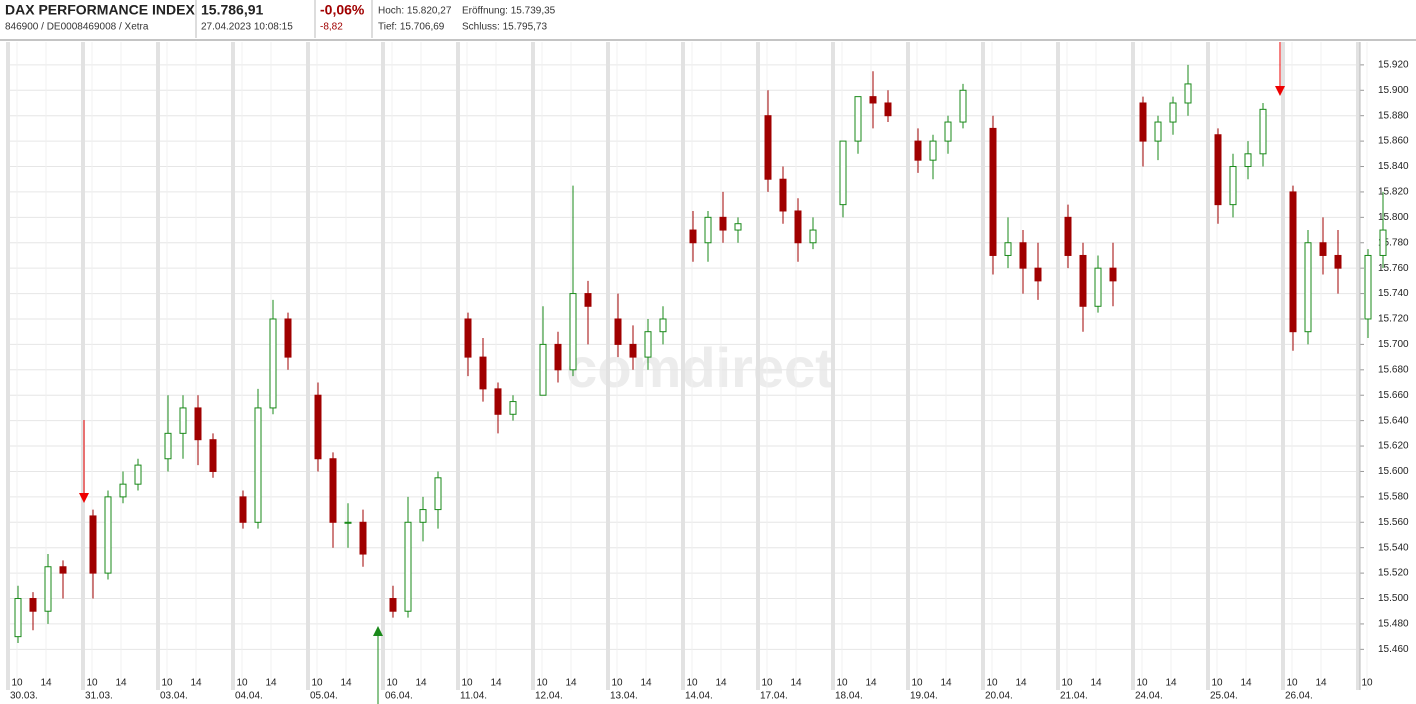  I want to click on open: Eröffnung: 15.739,35, so click(509, 11).